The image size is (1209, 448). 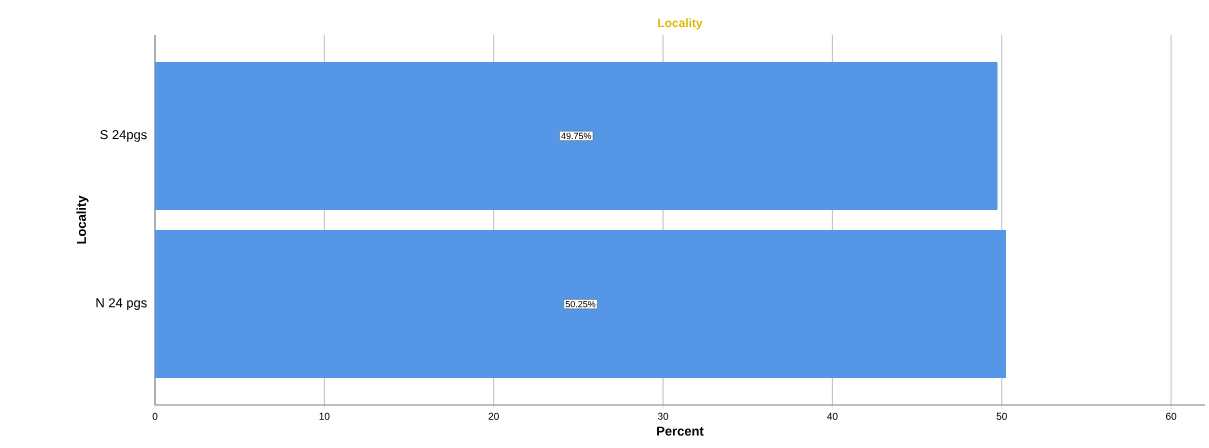 I want to click on x-tick-label: 50, so click(x=1001, y=416).